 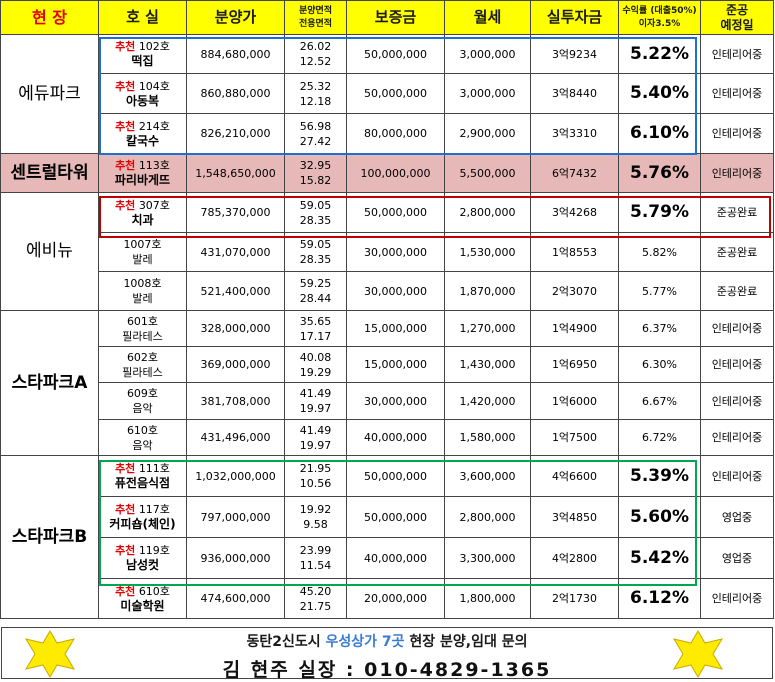 I want to click on tenant-name: 치과, so click(x=142, y=219).